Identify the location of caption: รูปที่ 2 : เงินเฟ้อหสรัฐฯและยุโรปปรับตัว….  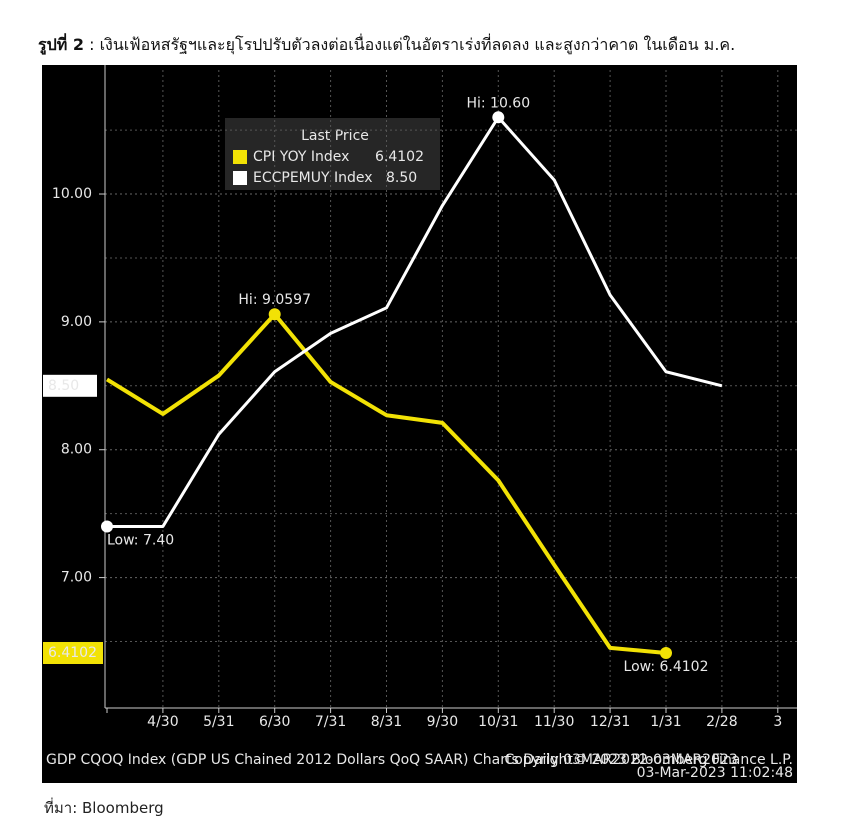
(386, 45).